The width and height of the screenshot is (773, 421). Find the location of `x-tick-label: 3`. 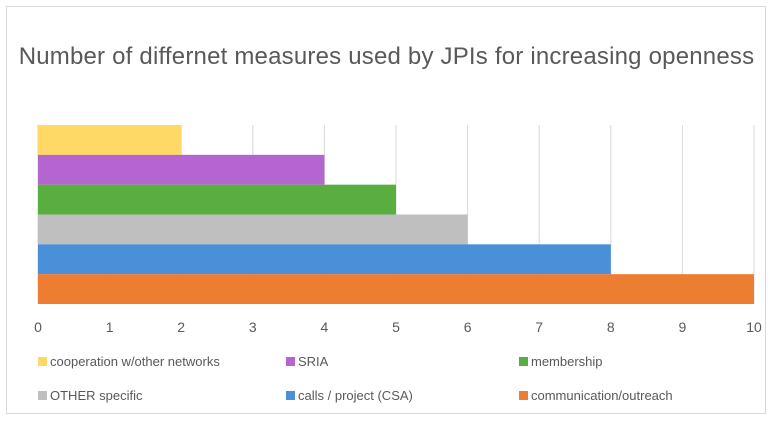

x-tick-label: 3 is located at coordinates (253, 327).